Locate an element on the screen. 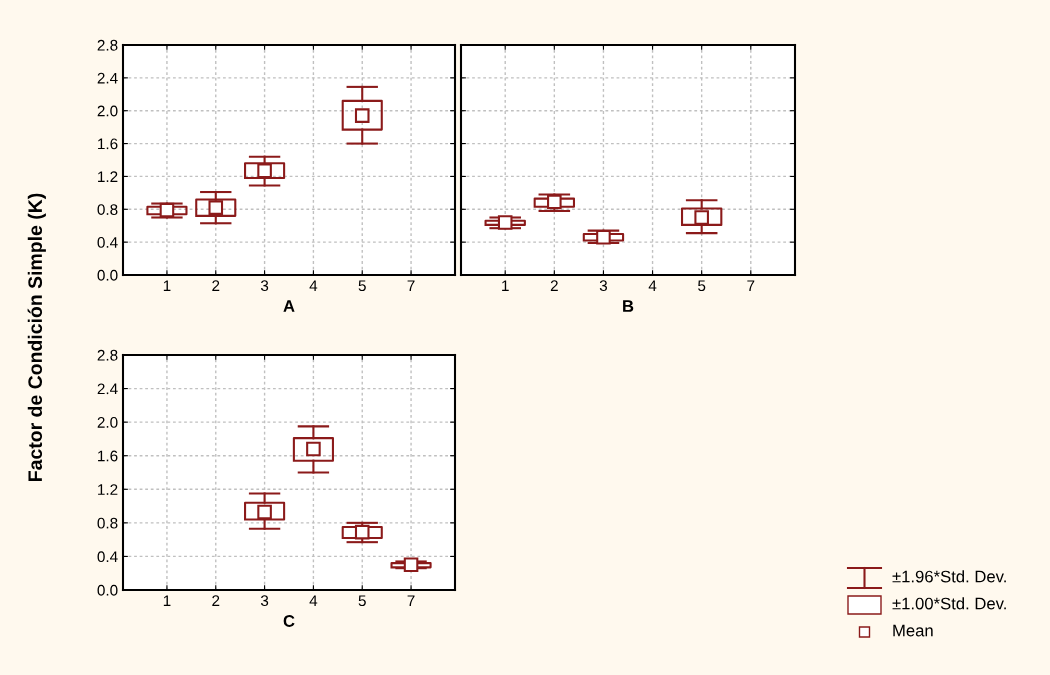  x-axis-title: C is located at coordinates (289, 621).